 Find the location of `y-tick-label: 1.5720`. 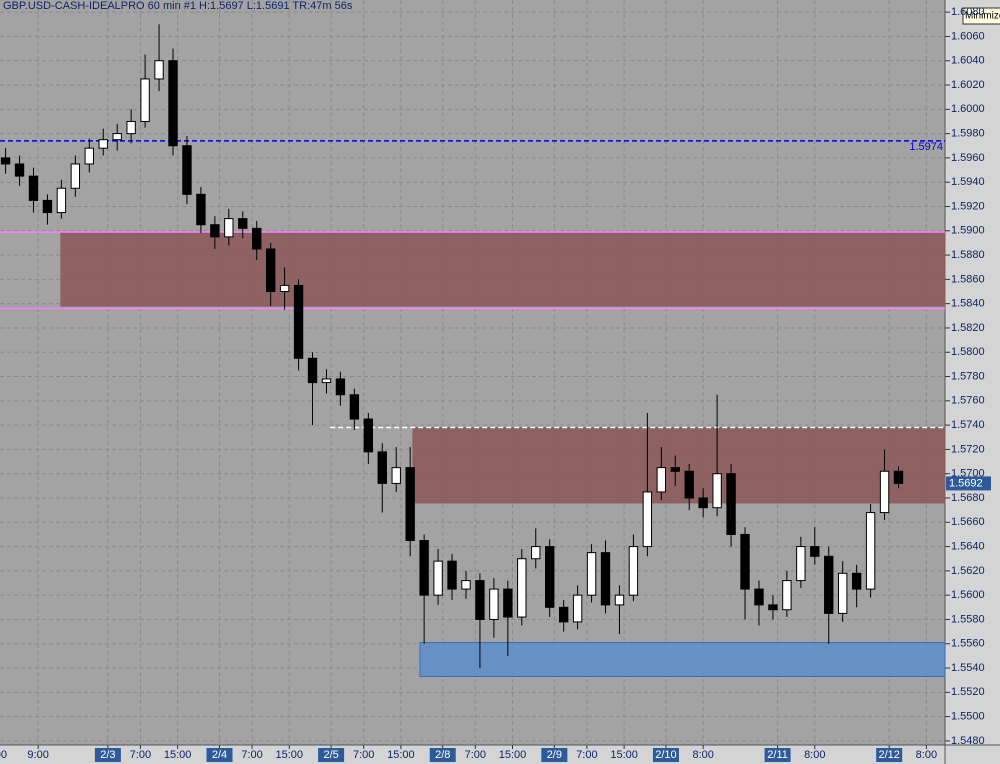

y-tick-label: 1.5720 is located at coordinates (968, 449).